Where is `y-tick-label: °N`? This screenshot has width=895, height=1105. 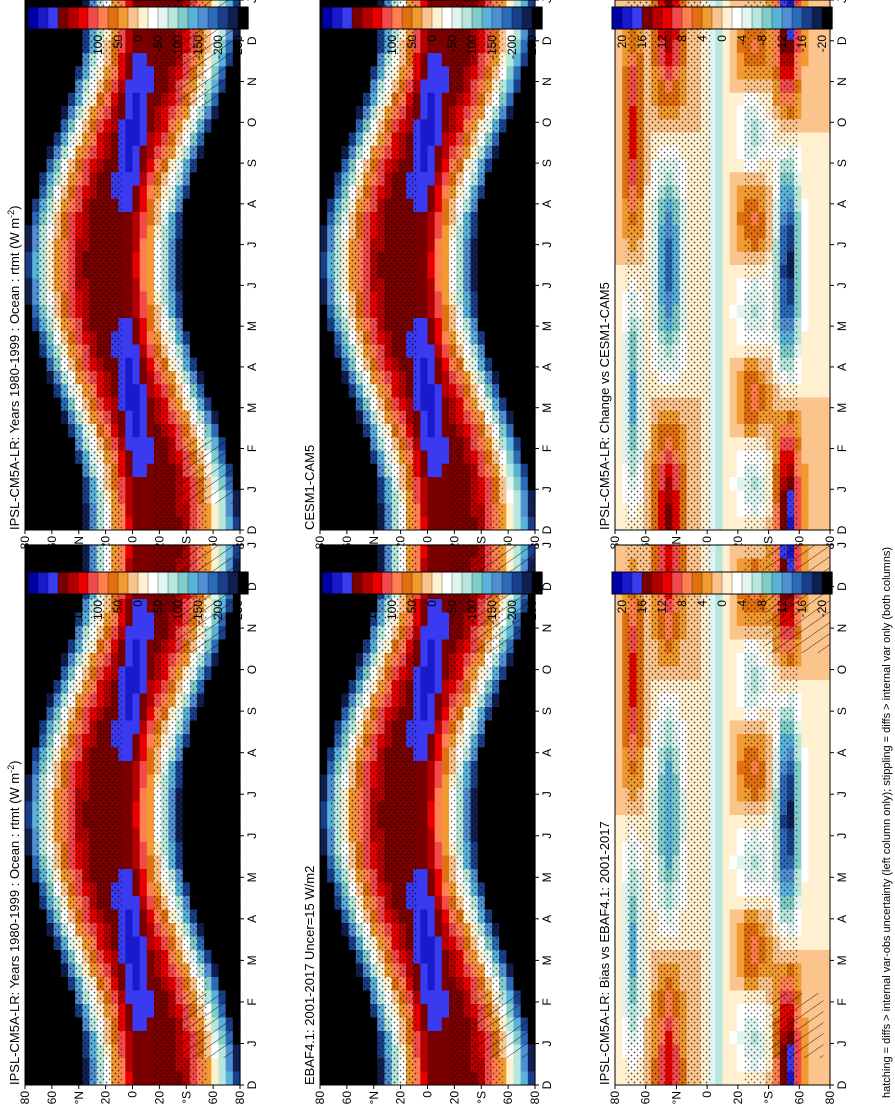 y-tick-label: °N is located at coordinates (79, 1097).